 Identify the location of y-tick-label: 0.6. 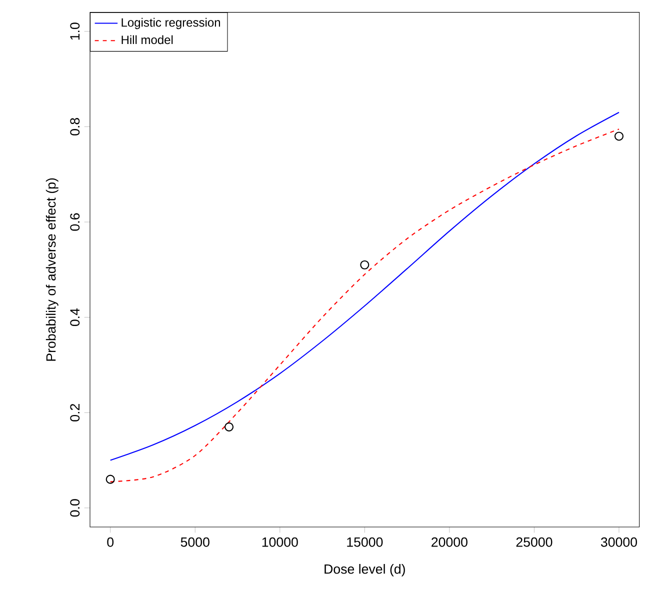
(75, 222).